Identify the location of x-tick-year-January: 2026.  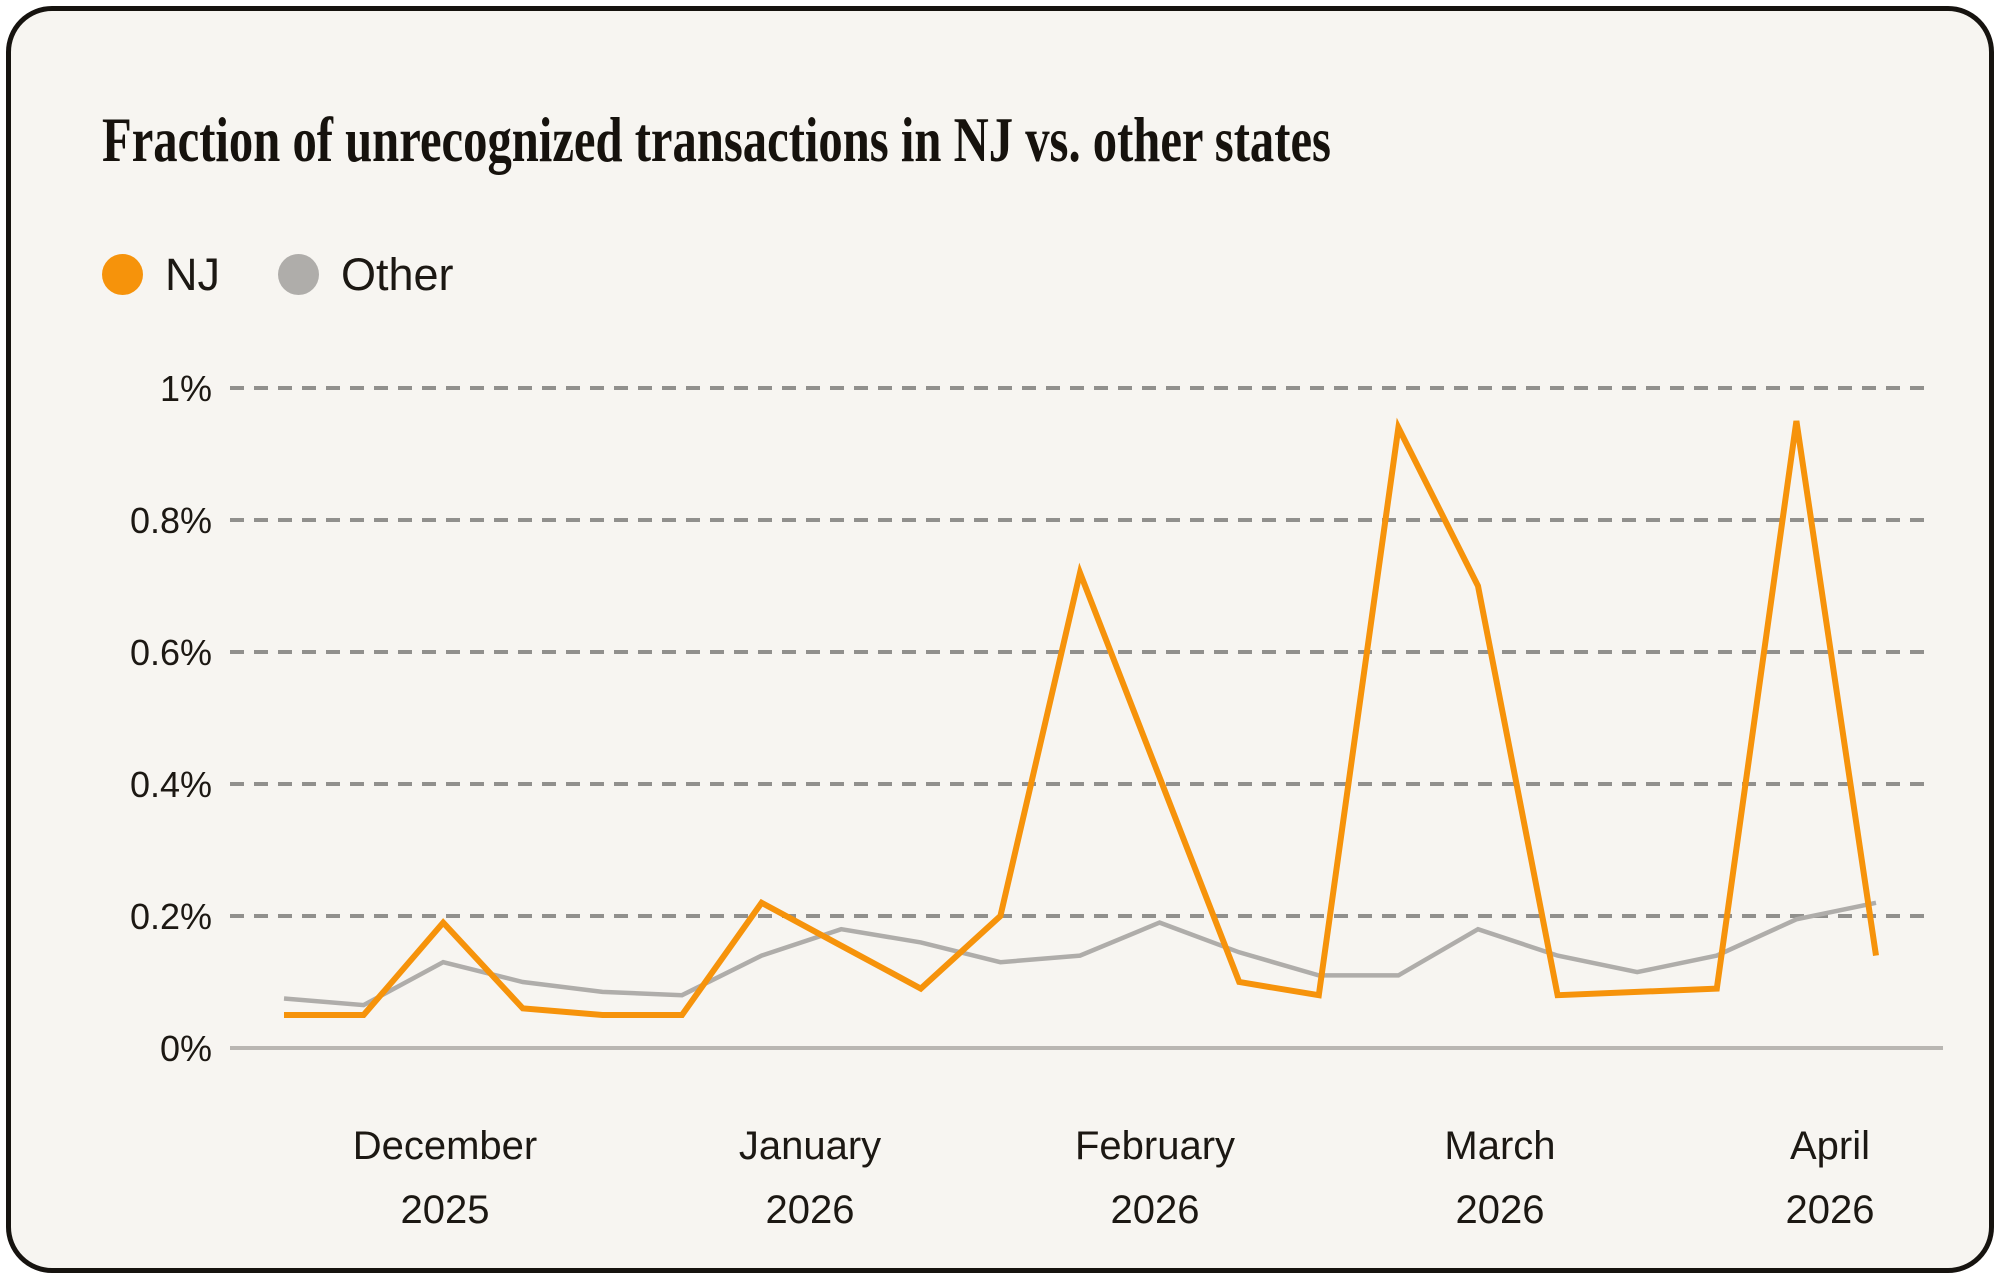
(810, 1210).